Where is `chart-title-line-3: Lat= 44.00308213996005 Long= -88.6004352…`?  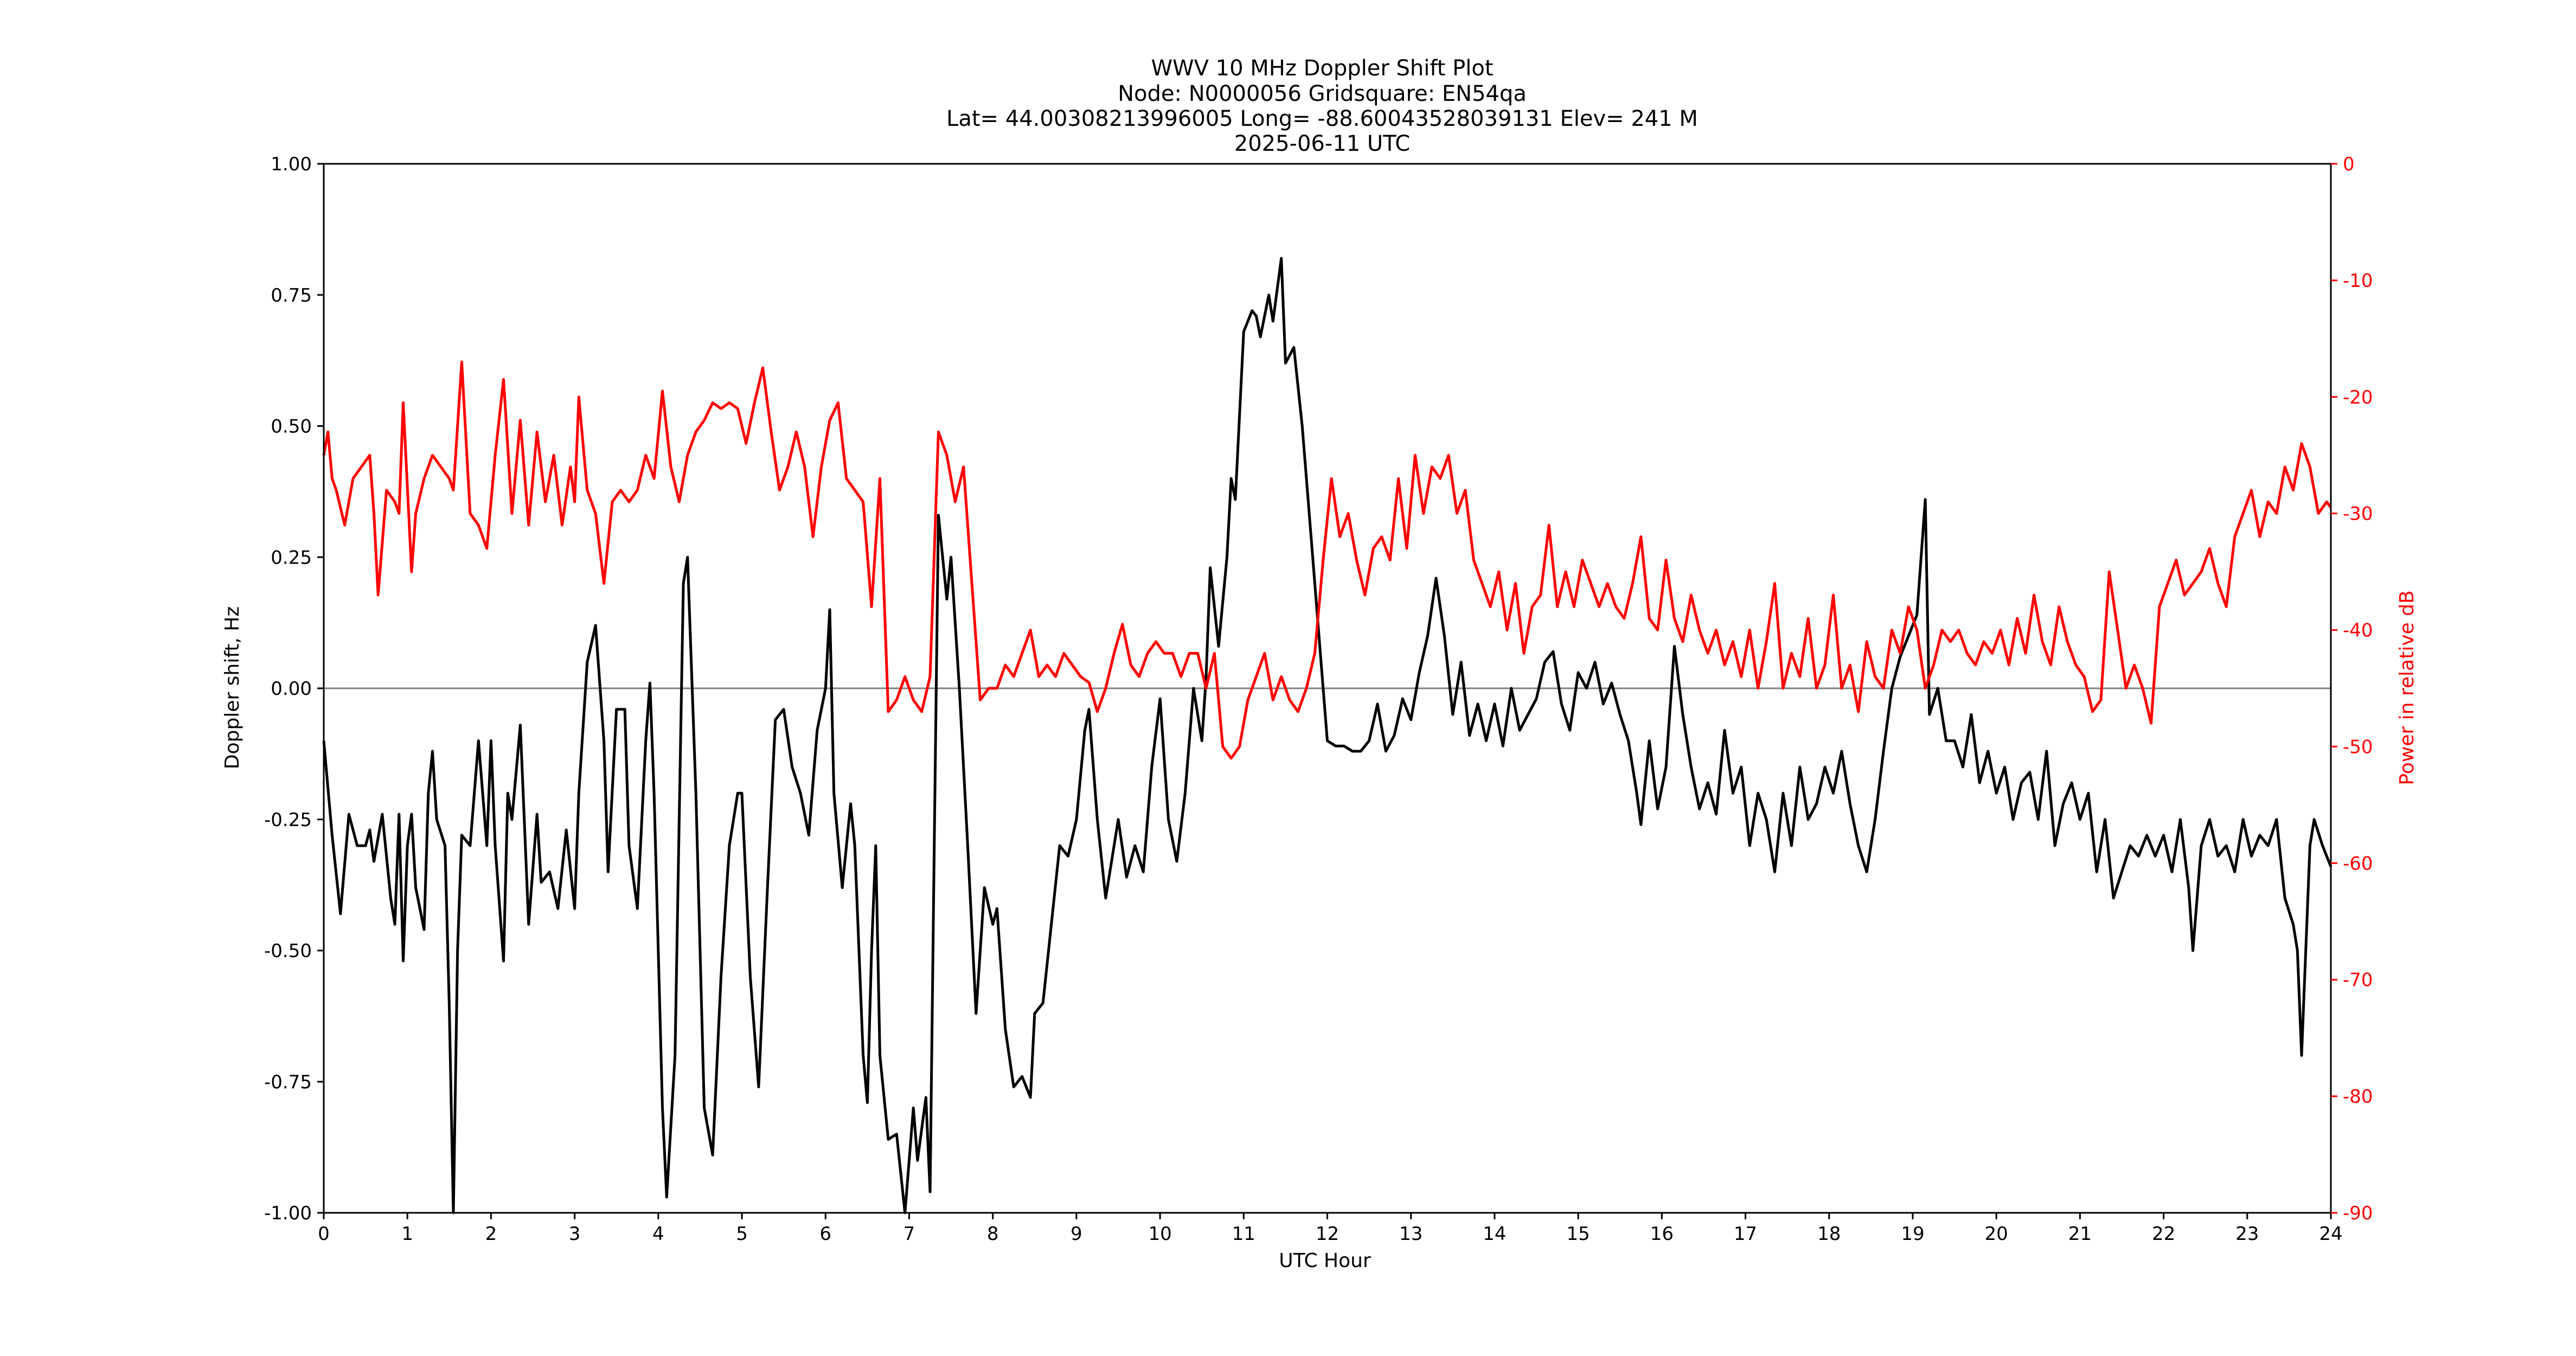
chart-title-line-3: Lat= 44.00308213996005 Long= -88.6004352… is located at coordinates (1322, 118).